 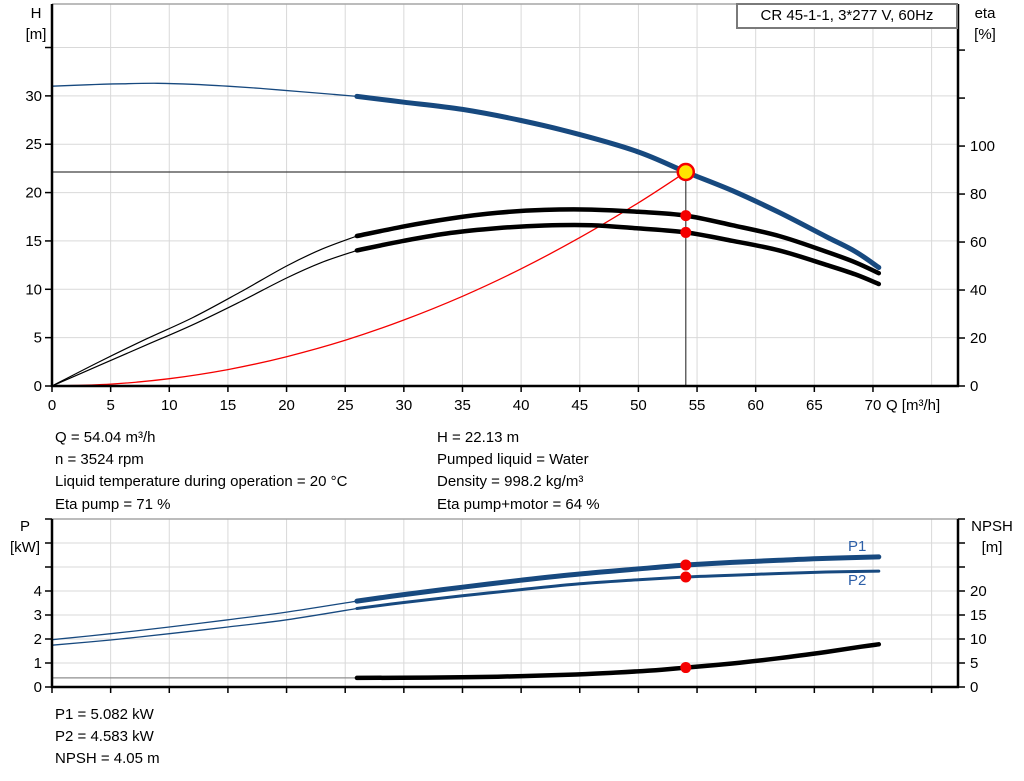 I want to click on info-eta-pump: Eta pump = 71 %, so click(x=113, y=504).